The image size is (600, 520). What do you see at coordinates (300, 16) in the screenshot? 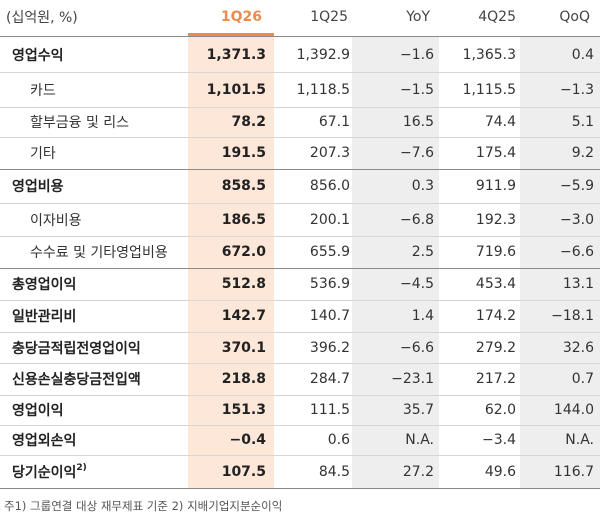
I see `table-header: (십억원, %) 1Q26 1Q25 YoY 4Q25 QoQ` at bounding box center [300, 16].